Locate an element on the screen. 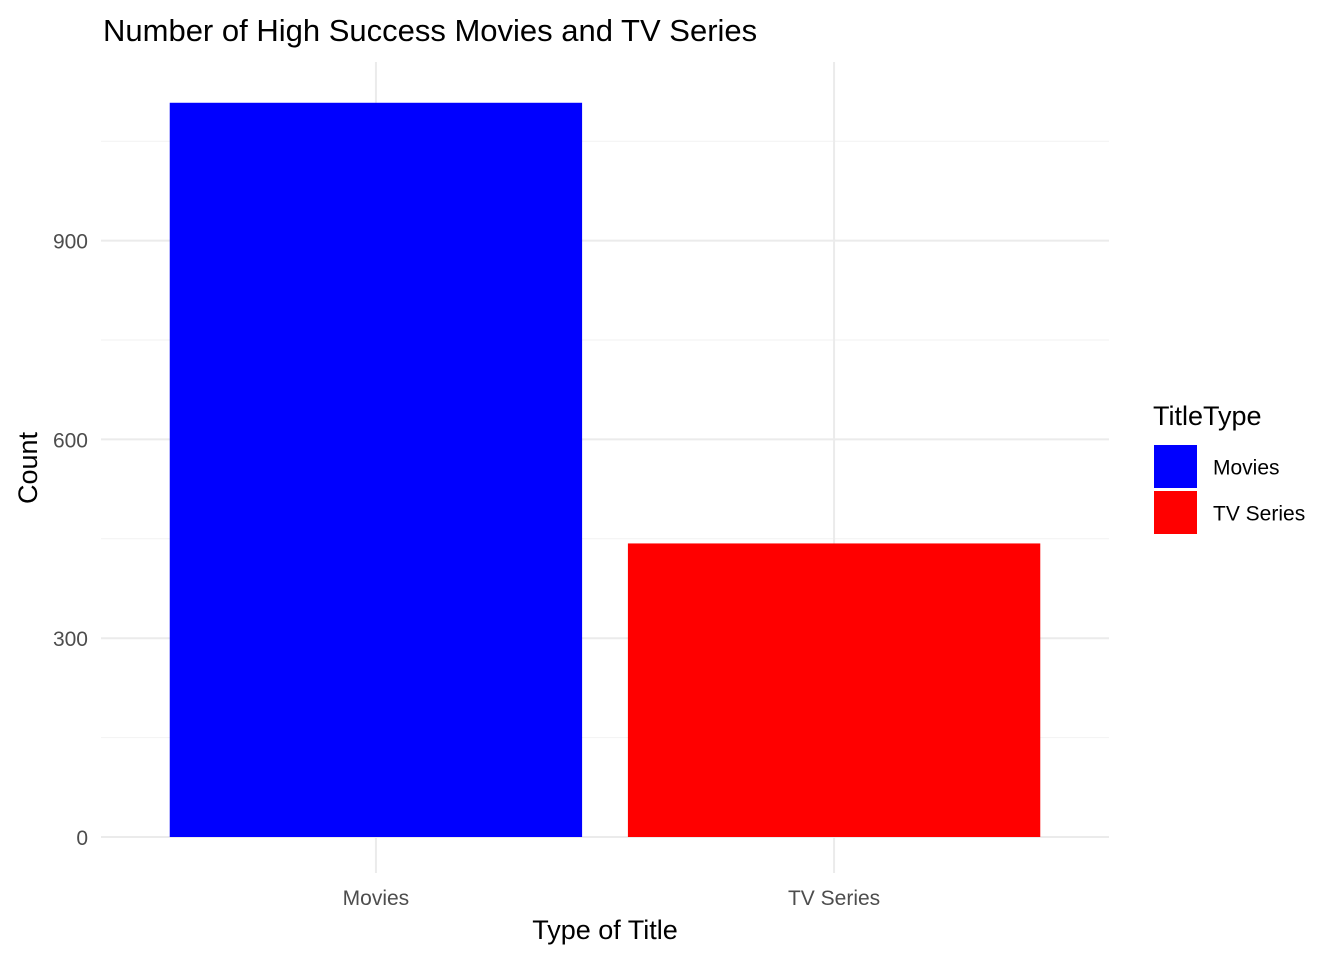 The width and height of the screenshot is (1344, 965). x-tick-label: Movies is located at coordinates (376, 898).